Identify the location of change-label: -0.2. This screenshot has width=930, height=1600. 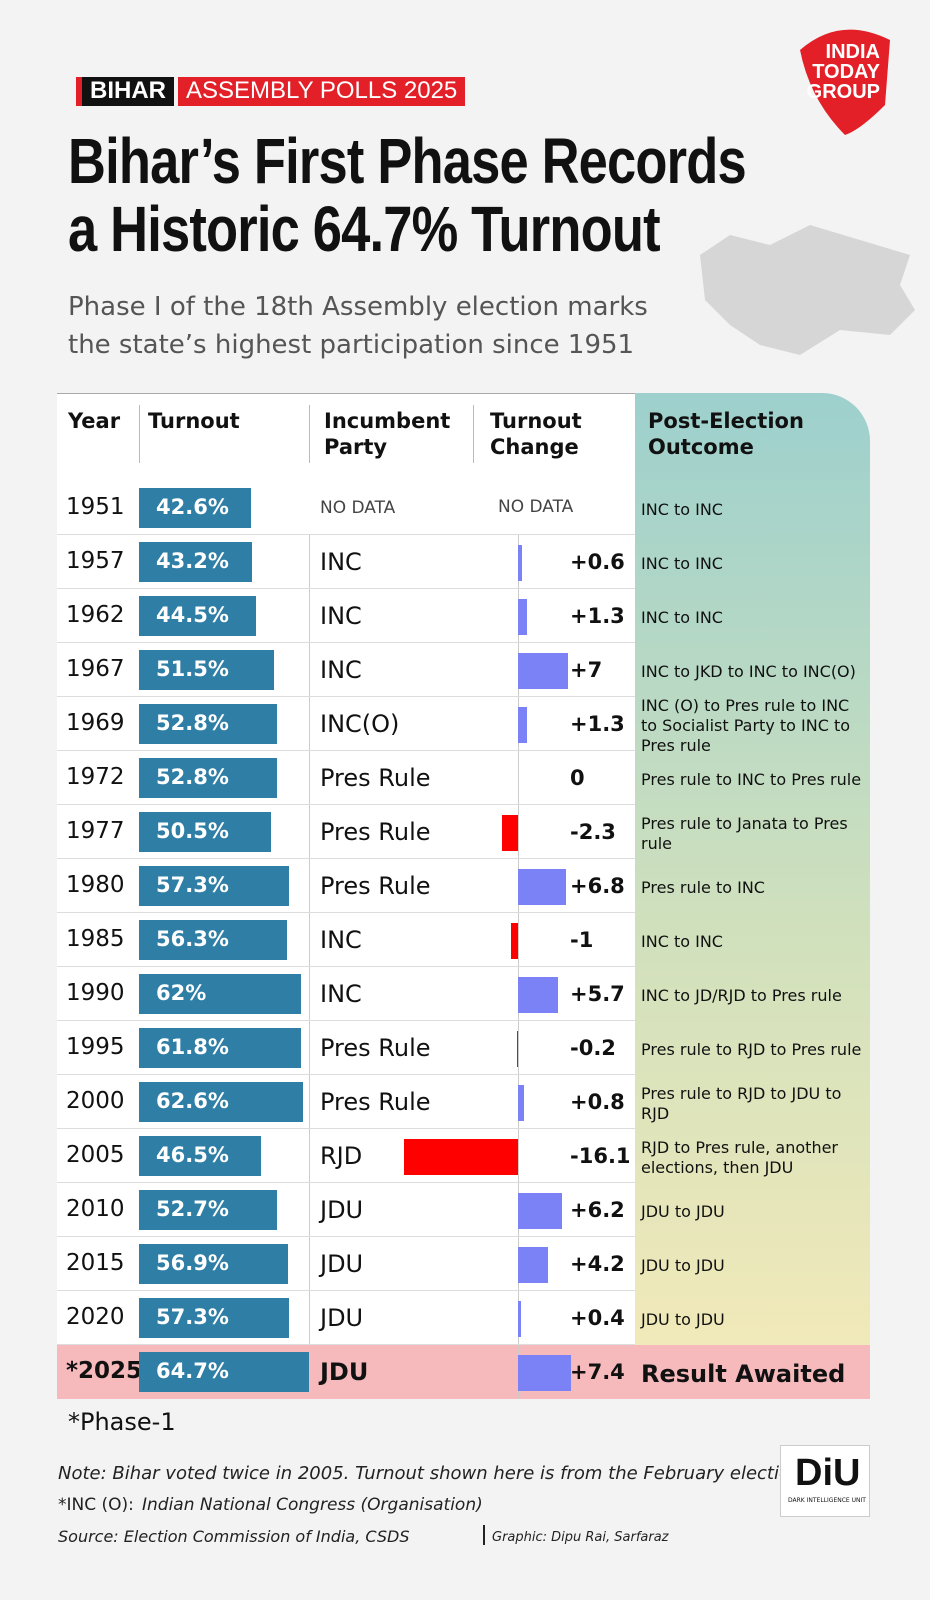
(593, 1048).